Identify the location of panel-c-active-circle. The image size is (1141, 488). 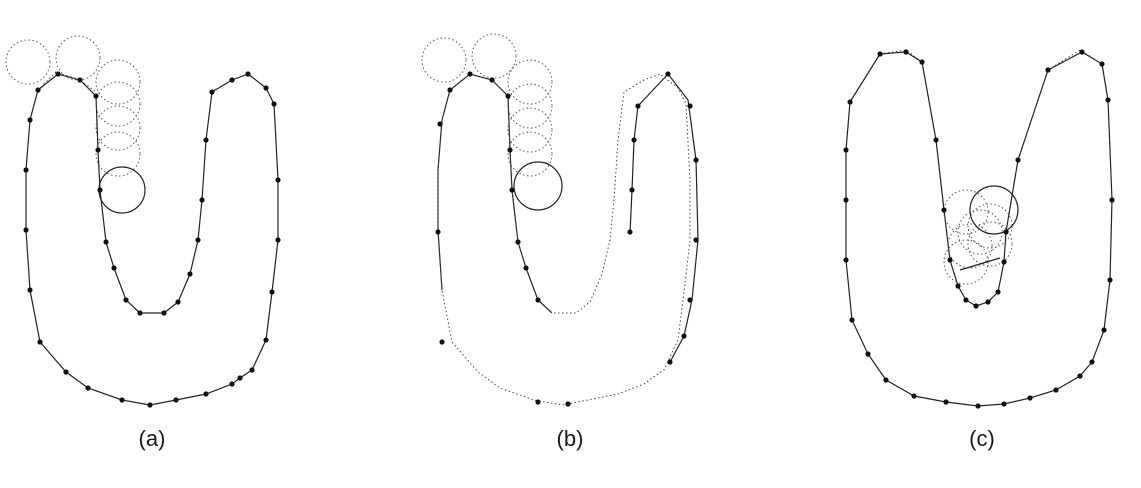
(994, 210).